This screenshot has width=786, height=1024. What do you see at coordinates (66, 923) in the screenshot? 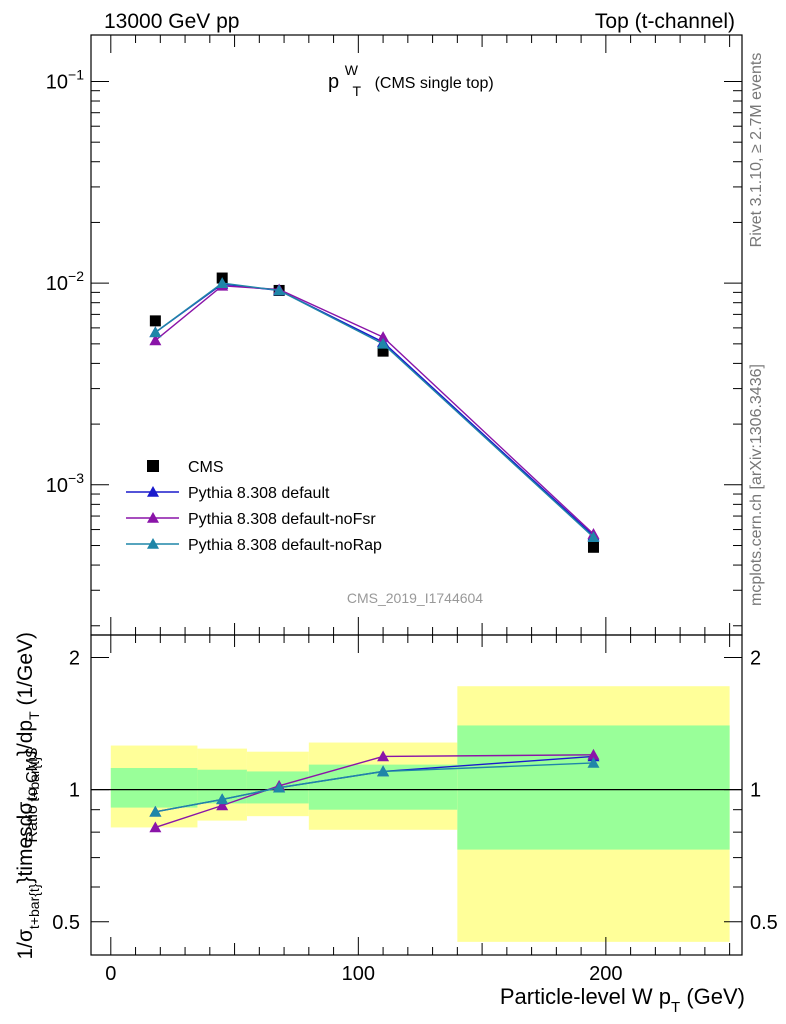
I see `ratio-y-tick-label-left: 0.5` at bounding box center [66, 923].